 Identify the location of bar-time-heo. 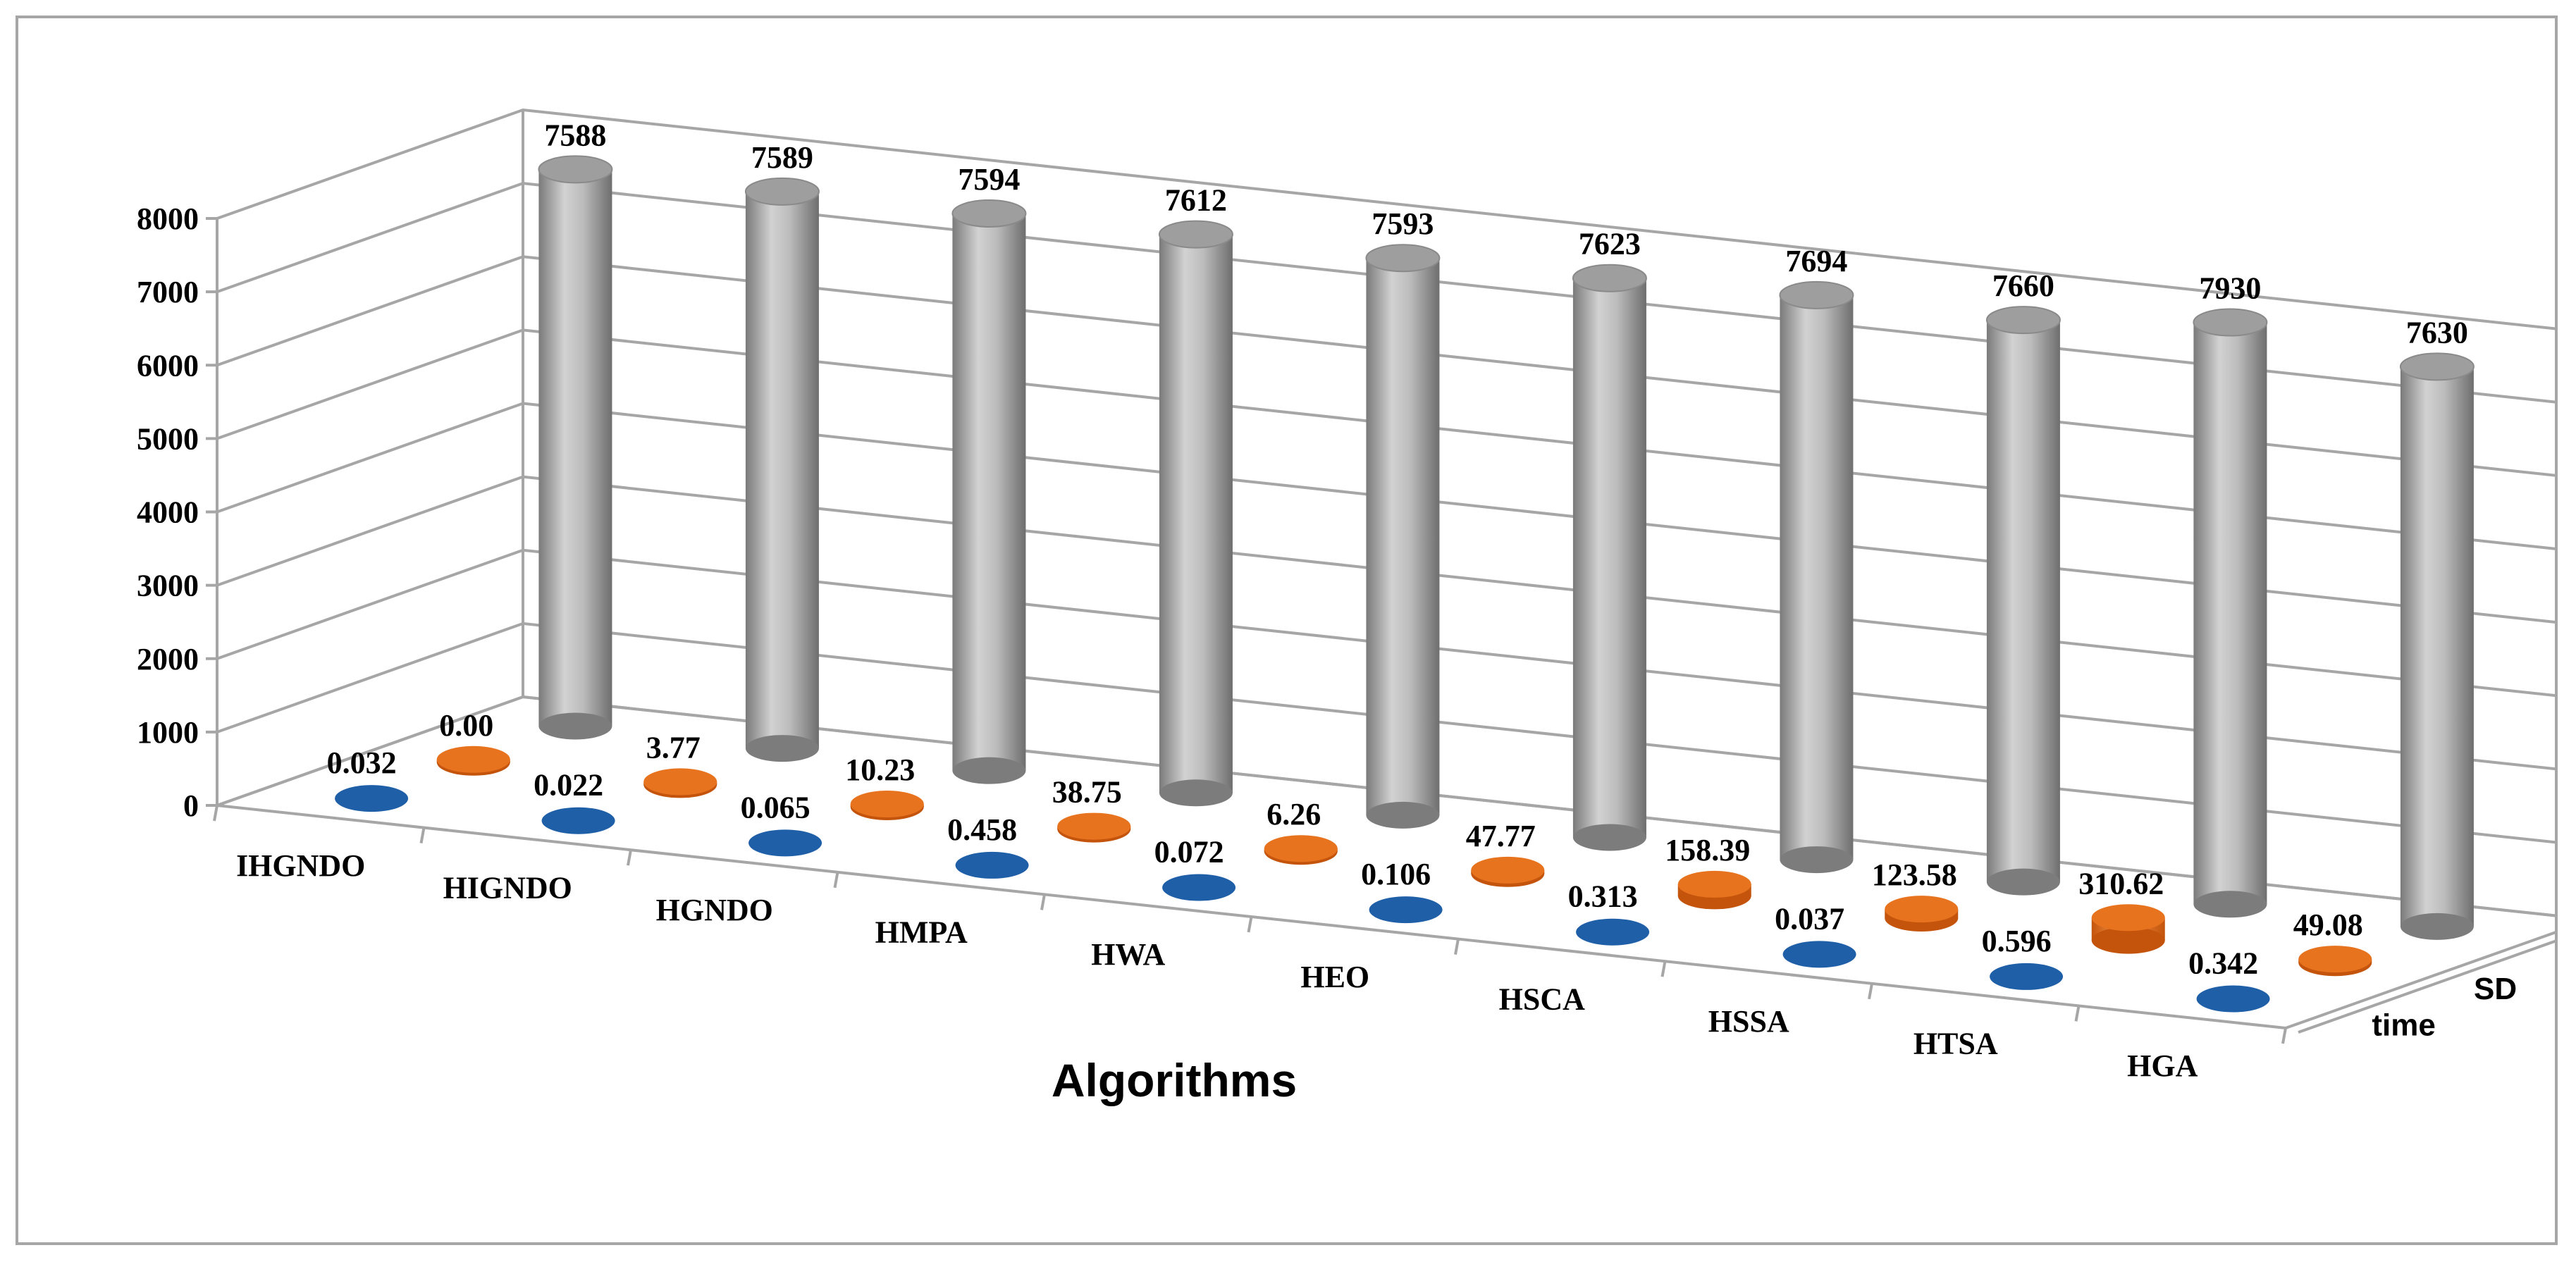
(1406, 910).